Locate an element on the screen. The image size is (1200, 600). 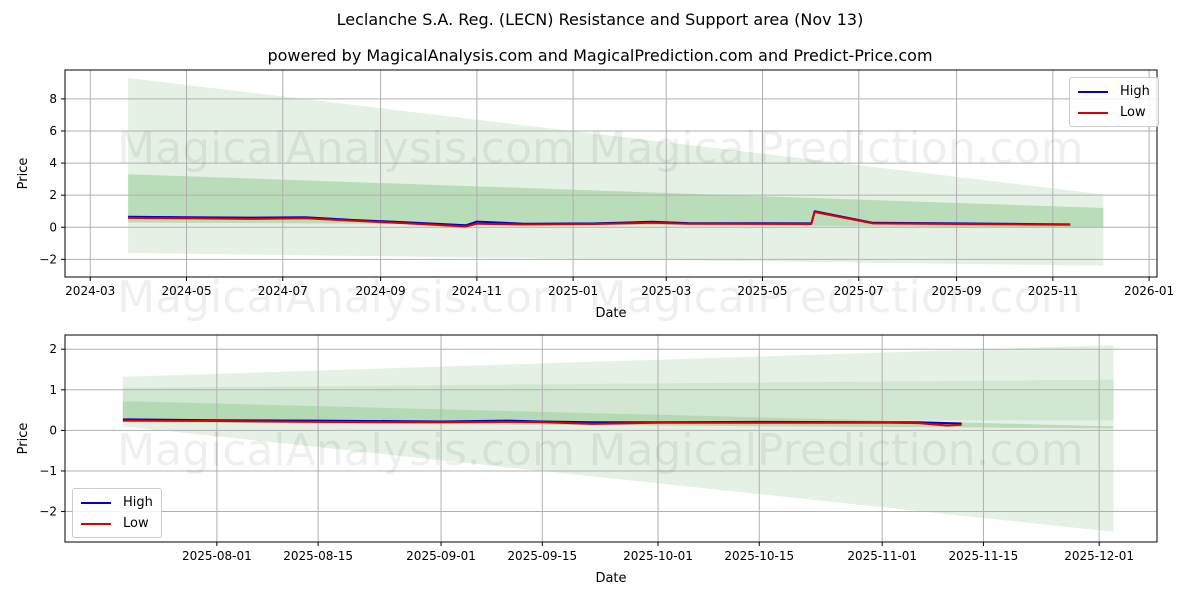
x-tick-label: 2025-08-01 is located at coordinates (217, 556).